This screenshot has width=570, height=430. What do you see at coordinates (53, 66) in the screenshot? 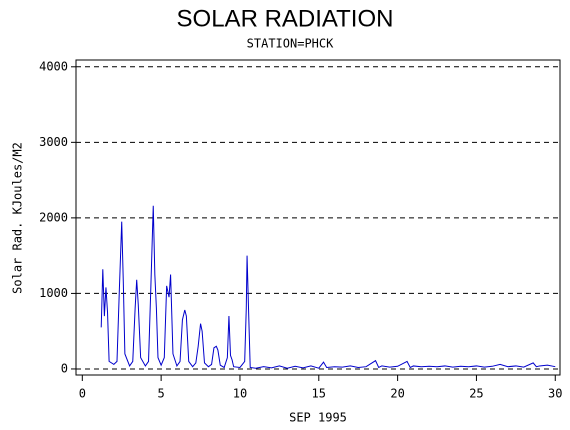
I see `y-tick-label: 4000` at bounding box center [53, 66].